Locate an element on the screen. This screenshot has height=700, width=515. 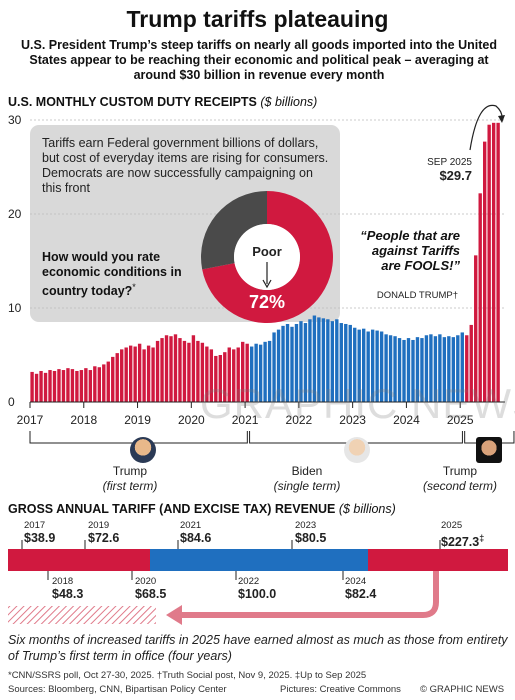
term-name: Biden is located at coordinates (307, 471).